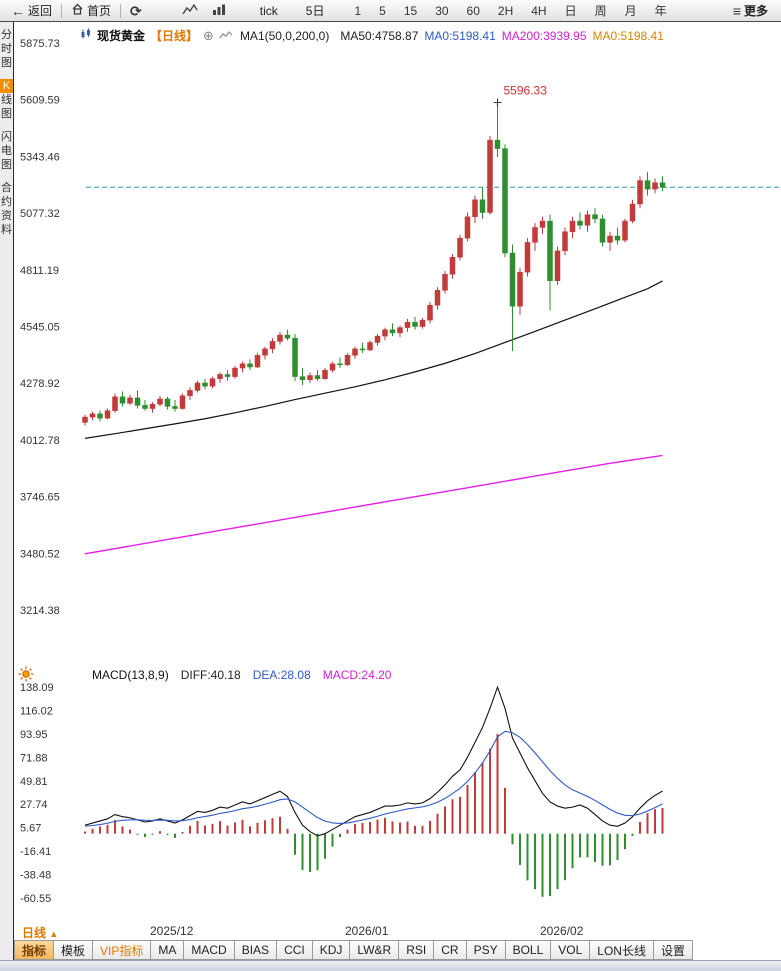 The image size is (781, 971). I want to click on sidebar-item-char: 料, so click(6, 230).